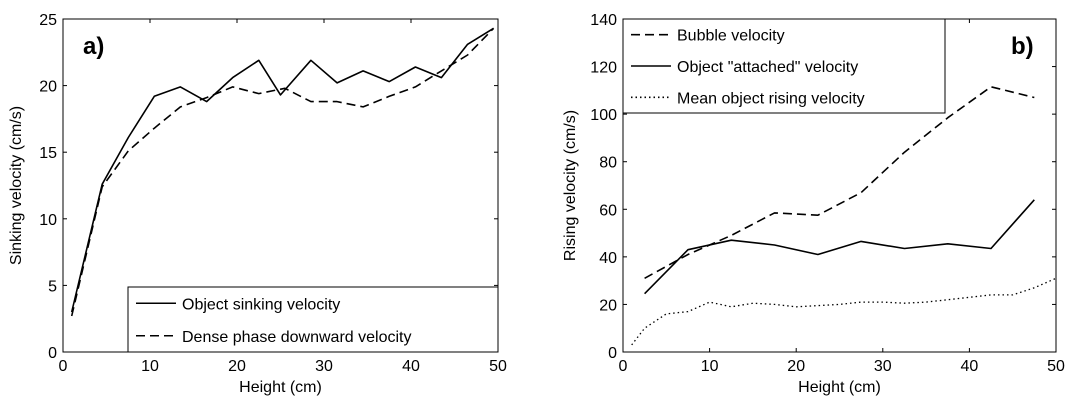  Describe the element at coordinates (48, 220) in the screenshot. I see `y-tick-label: 10` at that location.